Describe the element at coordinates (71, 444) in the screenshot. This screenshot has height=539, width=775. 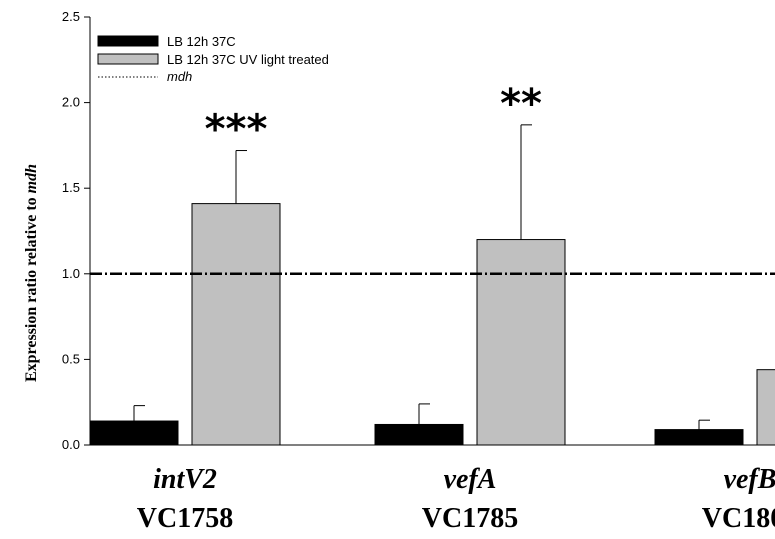
I see `y-tick-label-0: 0.0` at that location.